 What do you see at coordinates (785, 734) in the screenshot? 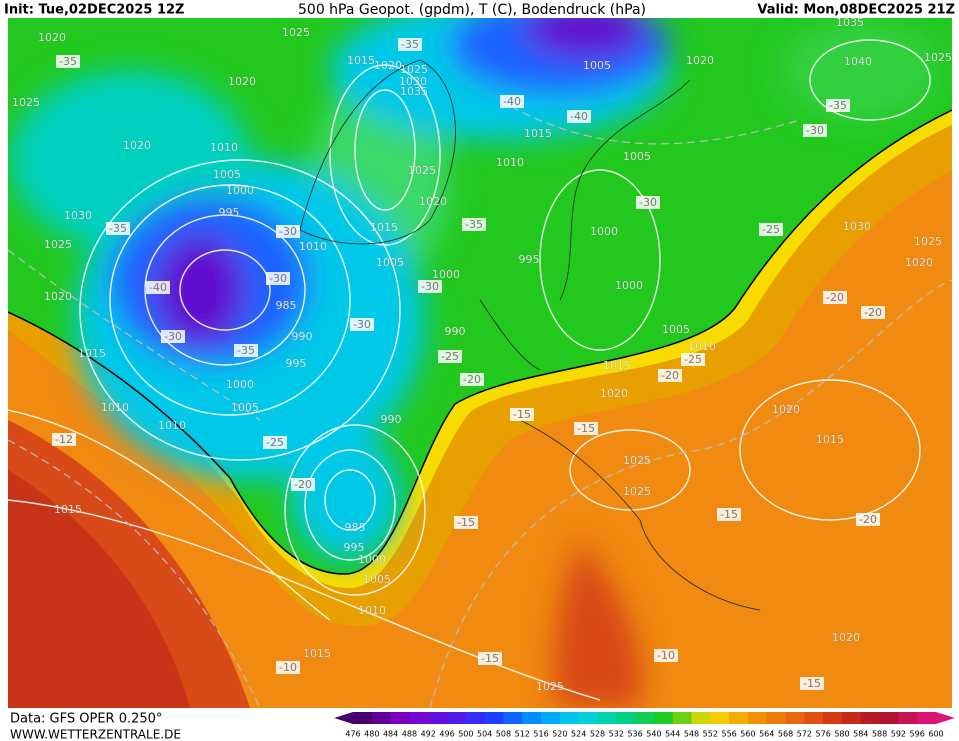
I see `colorbar-tick-label: 568` at bounding box center [785, 734].